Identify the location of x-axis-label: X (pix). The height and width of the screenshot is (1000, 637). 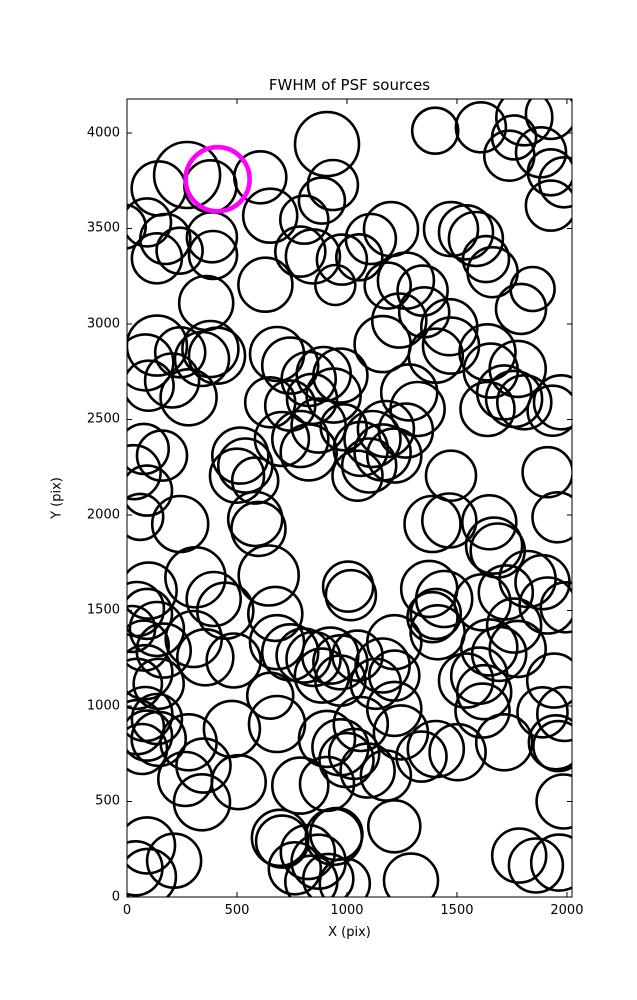
(349, 932).